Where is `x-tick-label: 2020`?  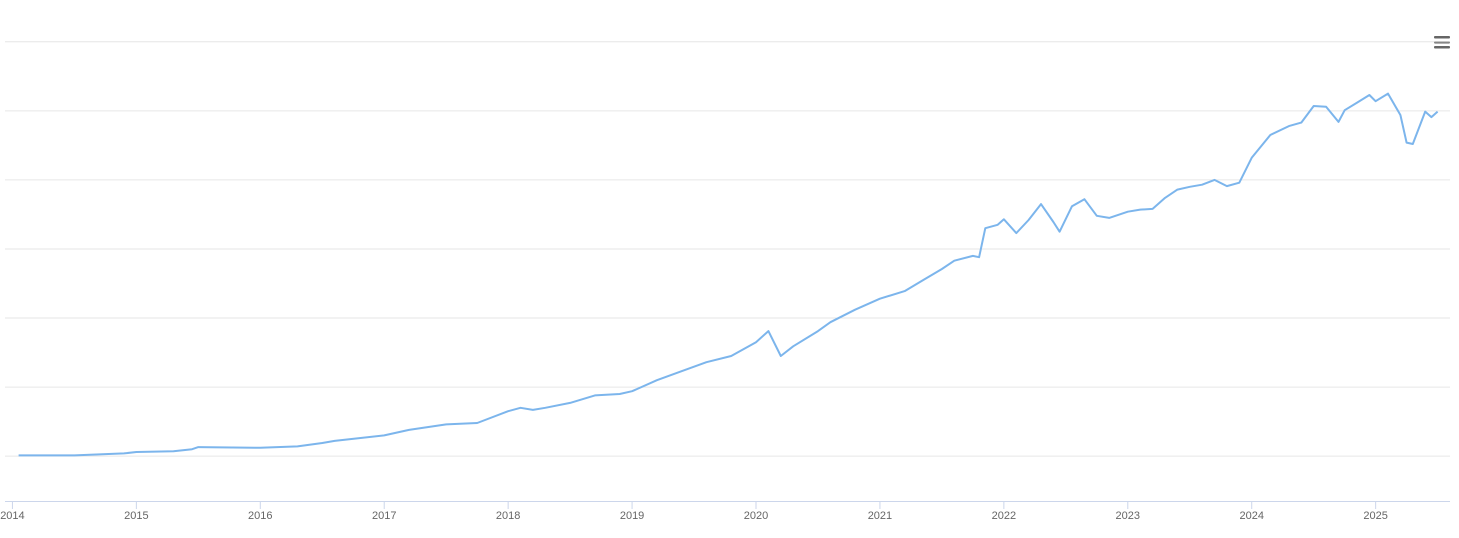
x-tick-label: 2020 is located at coordinates (756, 516).